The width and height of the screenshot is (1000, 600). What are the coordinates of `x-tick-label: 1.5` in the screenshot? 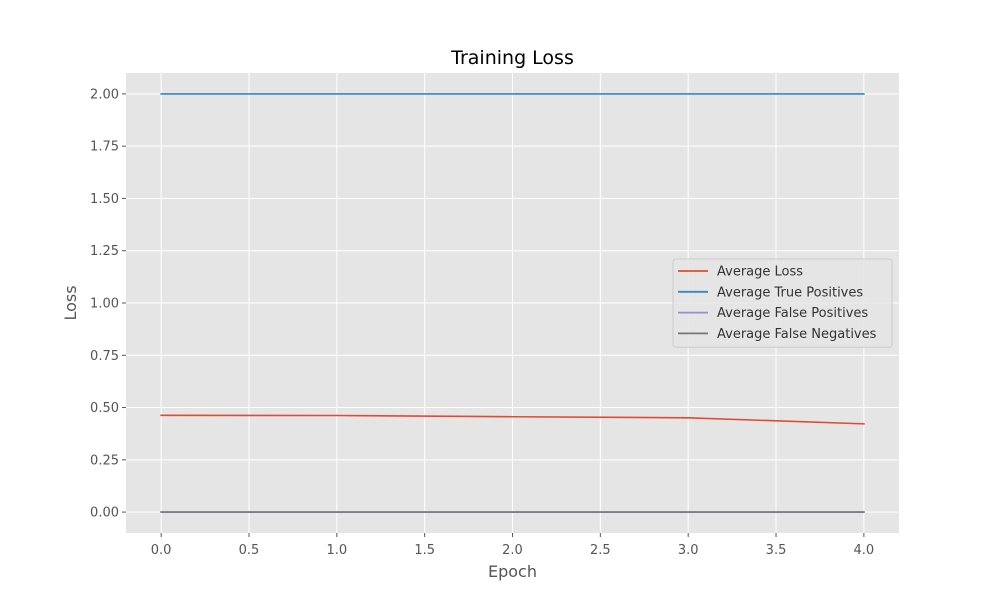 It's located at (424, 550).